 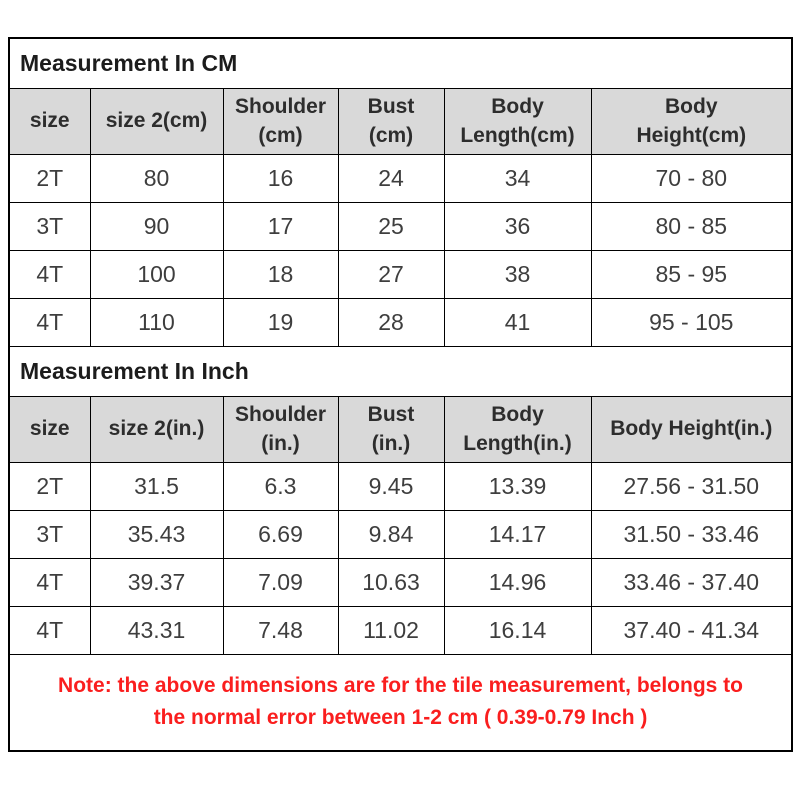 I want to click on inch-column-header-body-length: Body Length(in.), so click(x=517, y=429).